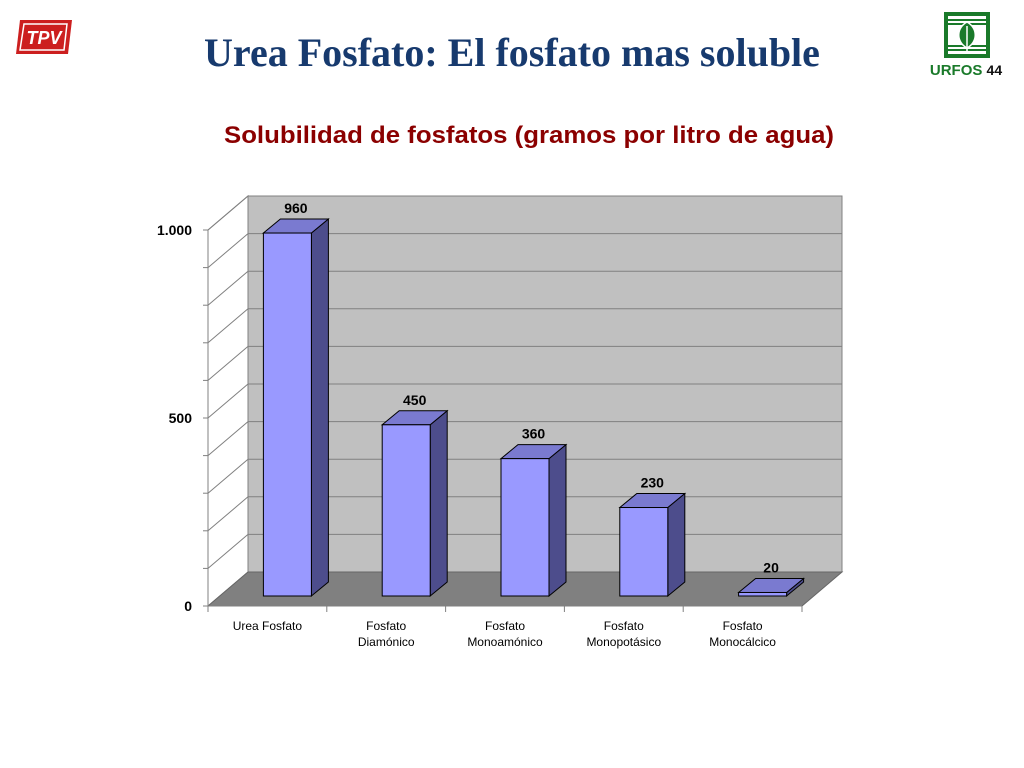 The width and height of the screenshot is (1024, 768). What do you see at coordinates (956, 70) in the screenshot?
I see `urfos-logo-name: URFOS` at bounding box center [956, 70].